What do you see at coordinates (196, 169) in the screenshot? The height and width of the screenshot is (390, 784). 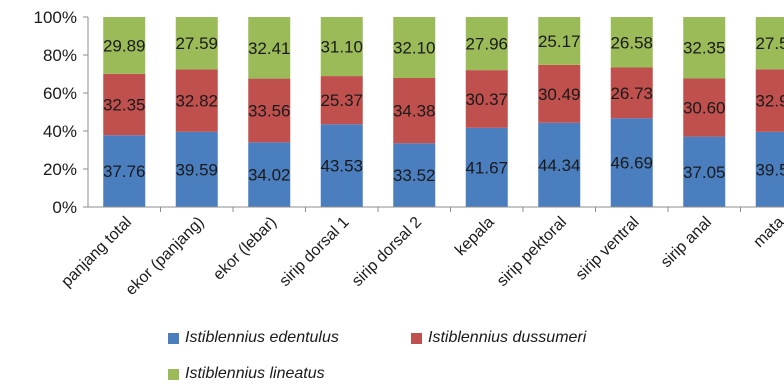 I see `data-label: 39.59` at bounding box center [196, 169].